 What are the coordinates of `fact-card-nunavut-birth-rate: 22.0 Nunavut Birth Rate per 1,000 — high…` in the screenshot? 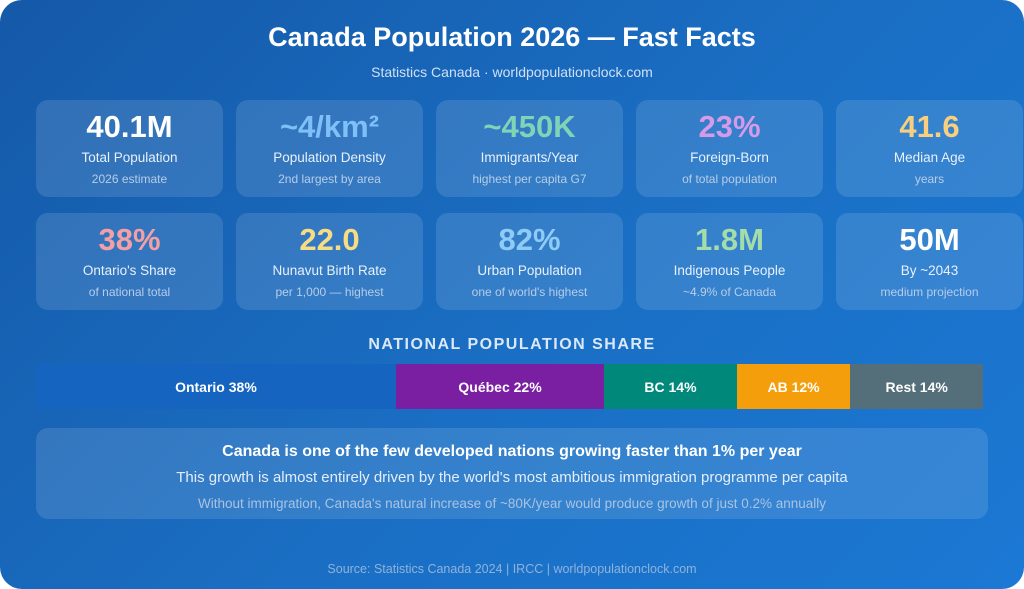 It's located at (329, 261).